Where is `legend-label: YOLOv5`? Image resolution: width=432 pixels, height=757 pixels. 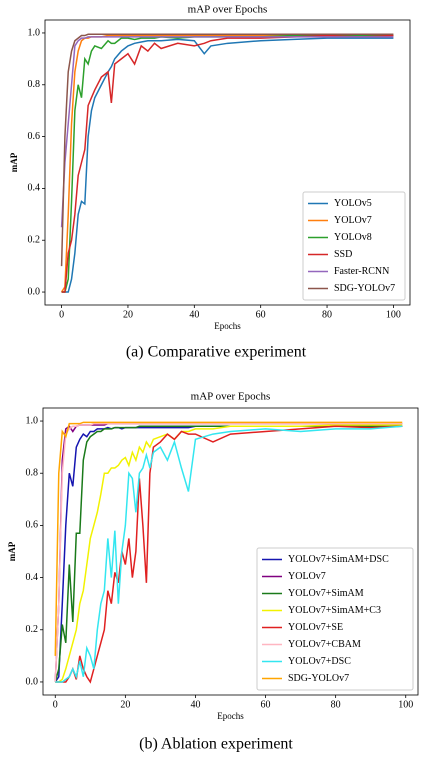
legend-label: YOLOv5 is located at coordinates (353, 203).